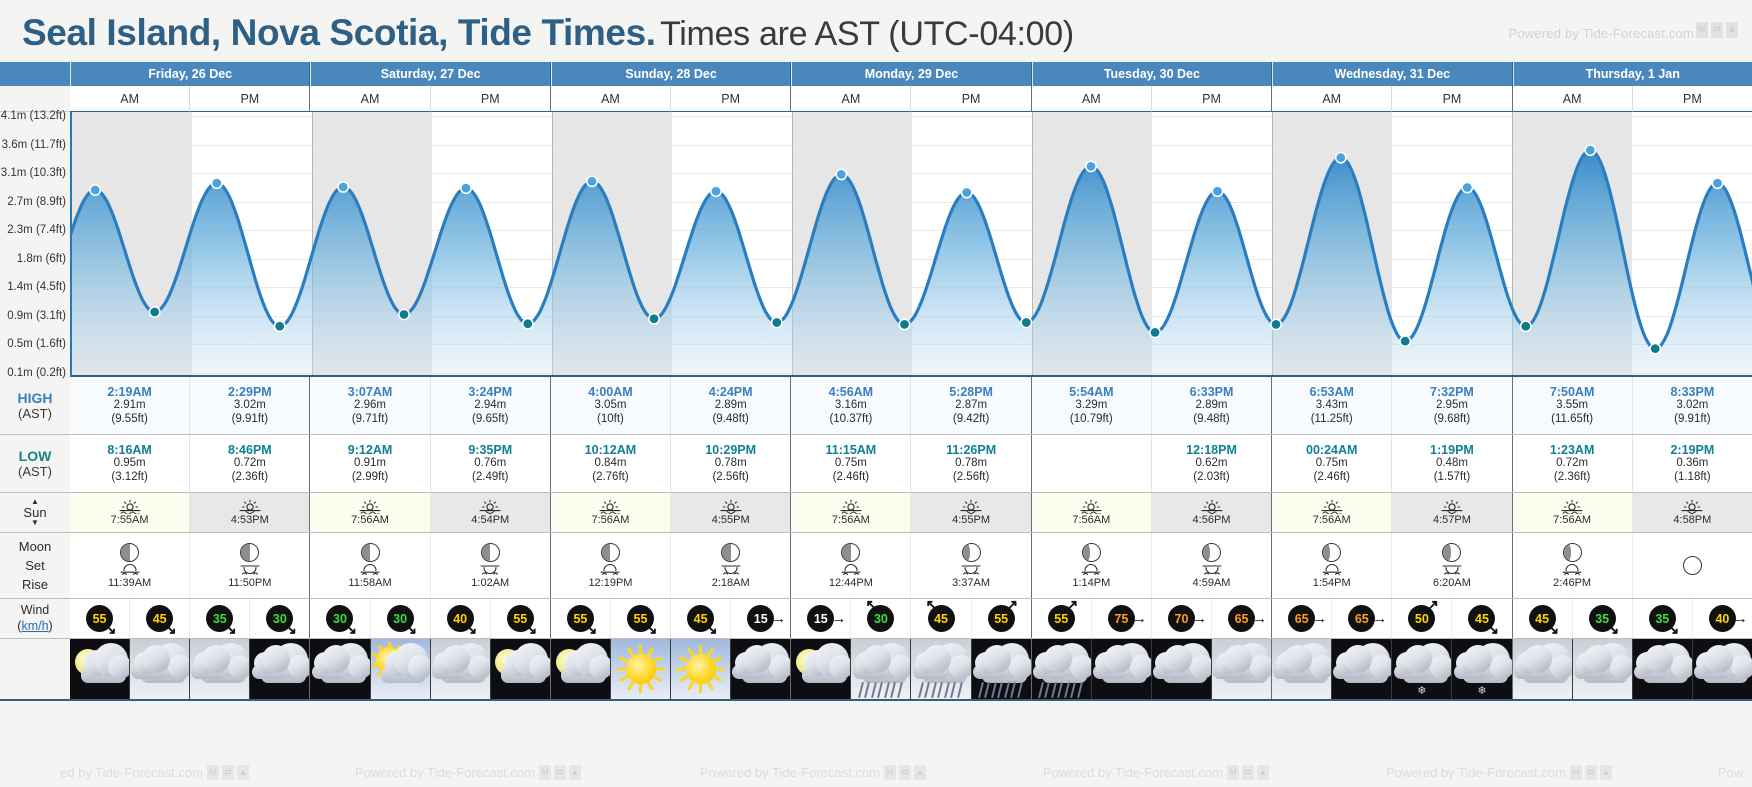 The width and height of the screenshot is (1752, 787). I want to click on high-tide-cell-am-3: 4:56AM 3.16m (10.37ft), so click(851, 405).